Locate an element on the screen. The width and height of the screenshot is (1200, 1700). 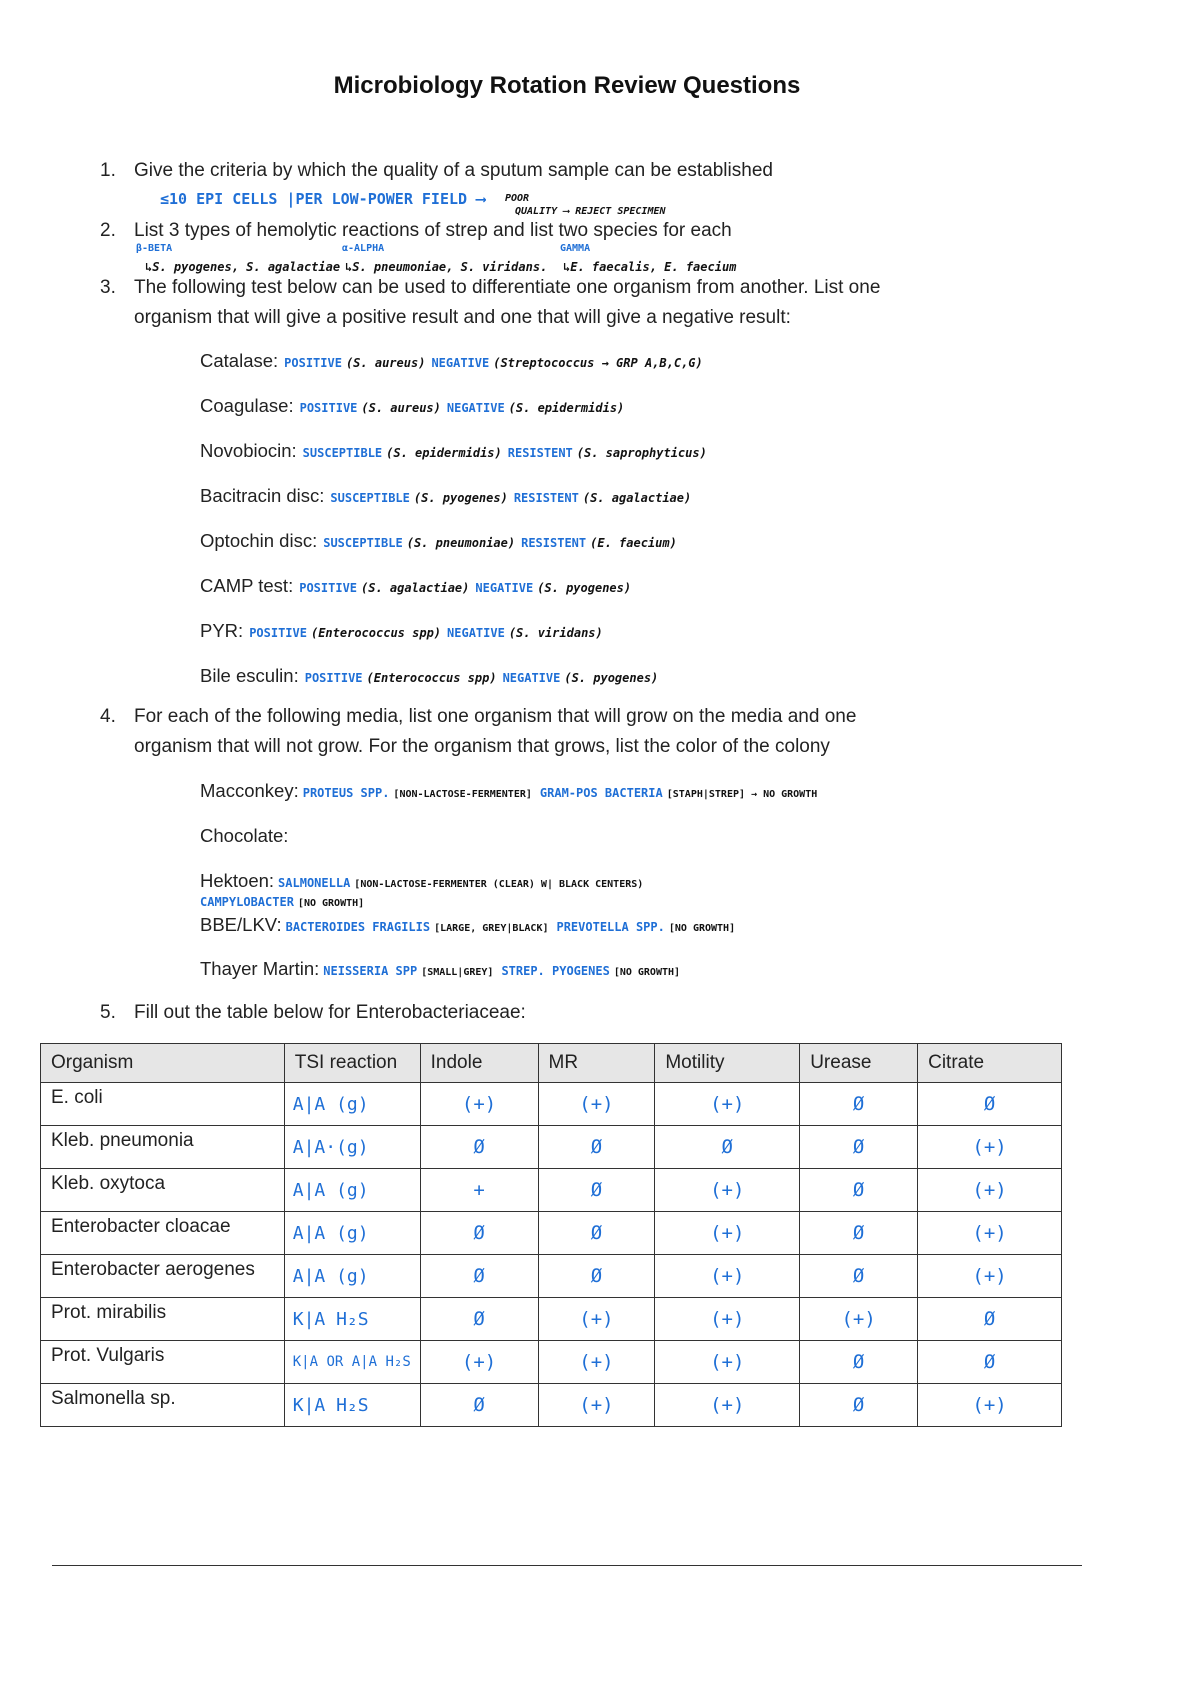
hemolysis-type: GAMMA is located at coordinates (575, 248).